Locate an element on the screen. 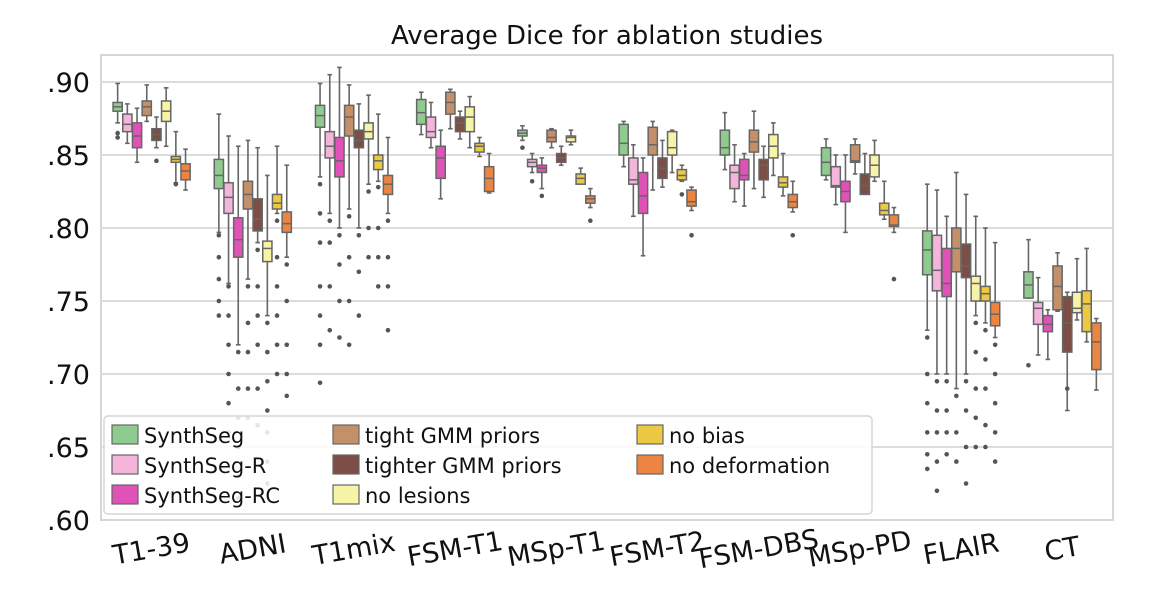 Image resolution: width=1164 pixels, height=605 pixels. legend-label: no bias is located at coordinates (707, 436).